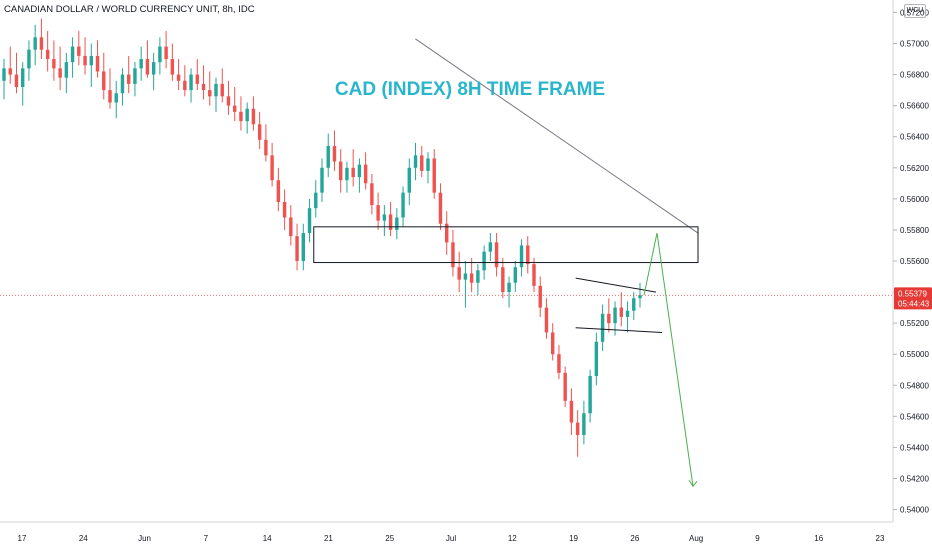 The image size is (932, 555). I want to click on chart-title: CAD (INDEX) 8H TIME FRAME, so click(470, 89).